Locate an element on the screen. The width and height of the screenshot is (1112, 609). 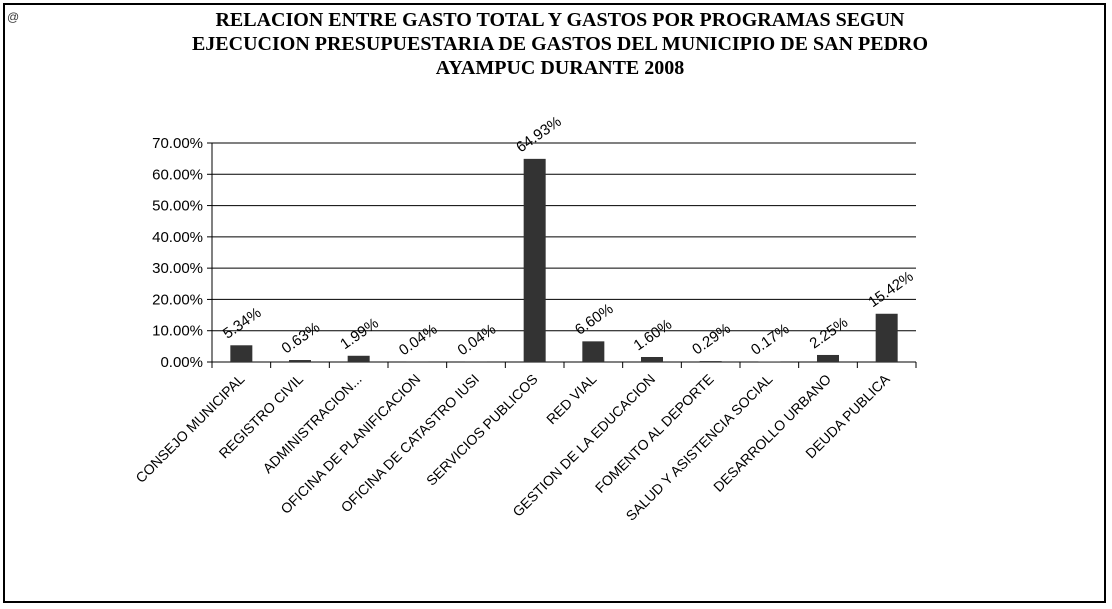
category-label: DESARROLLO URBANO is located at coordinates (772, 433).